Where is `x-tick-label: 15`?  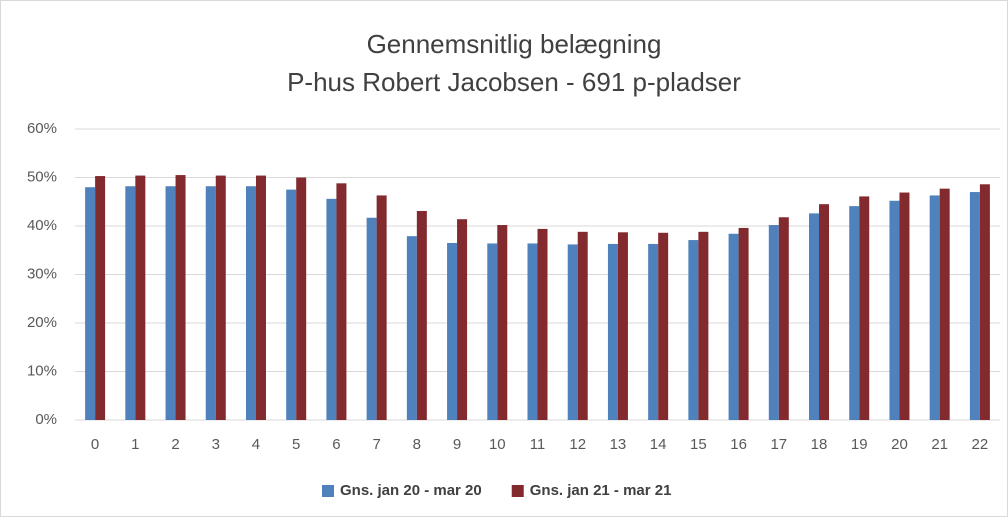
x-tick-label: 15 is located at coordinates (698, 444).